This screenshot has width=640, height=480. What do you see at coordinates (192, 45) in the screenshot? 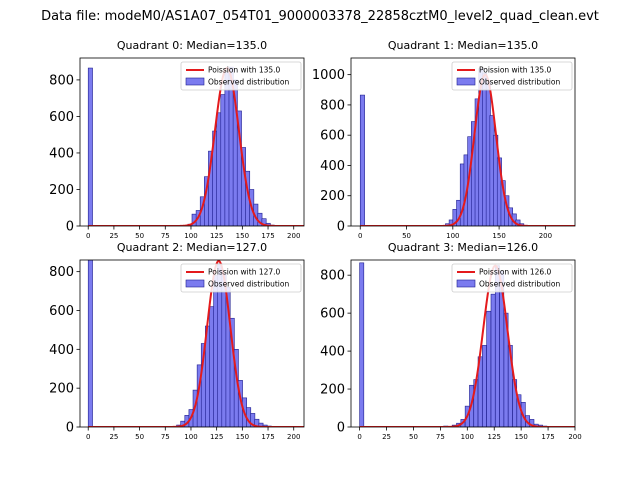
I see `panel-title: Quadrant 0: Median=135.0` at bounding box center [192, 45].